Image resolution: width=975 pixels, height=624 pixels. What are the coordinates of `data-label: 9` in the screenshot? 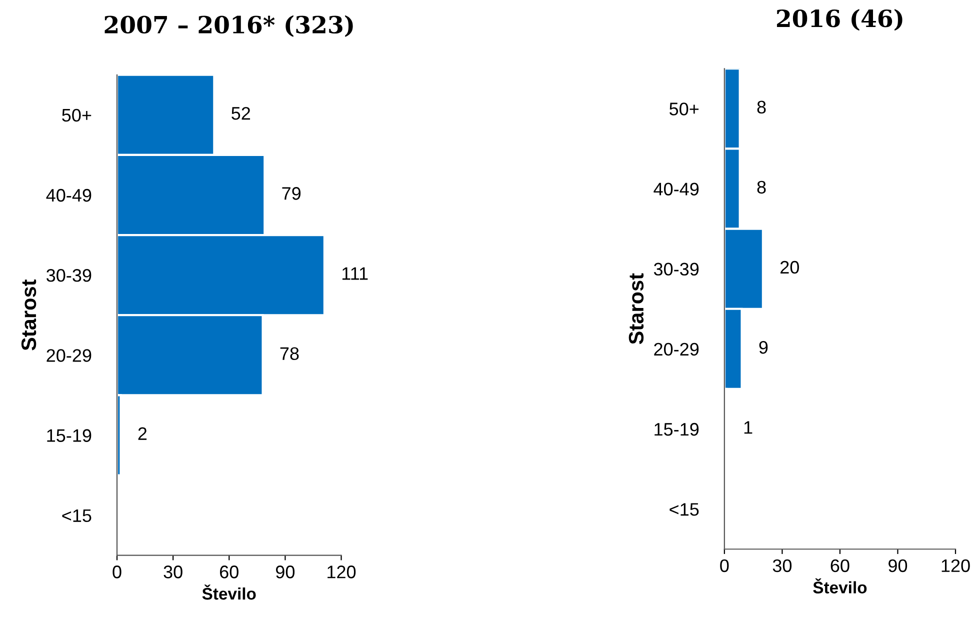 It's located at (763, 347).